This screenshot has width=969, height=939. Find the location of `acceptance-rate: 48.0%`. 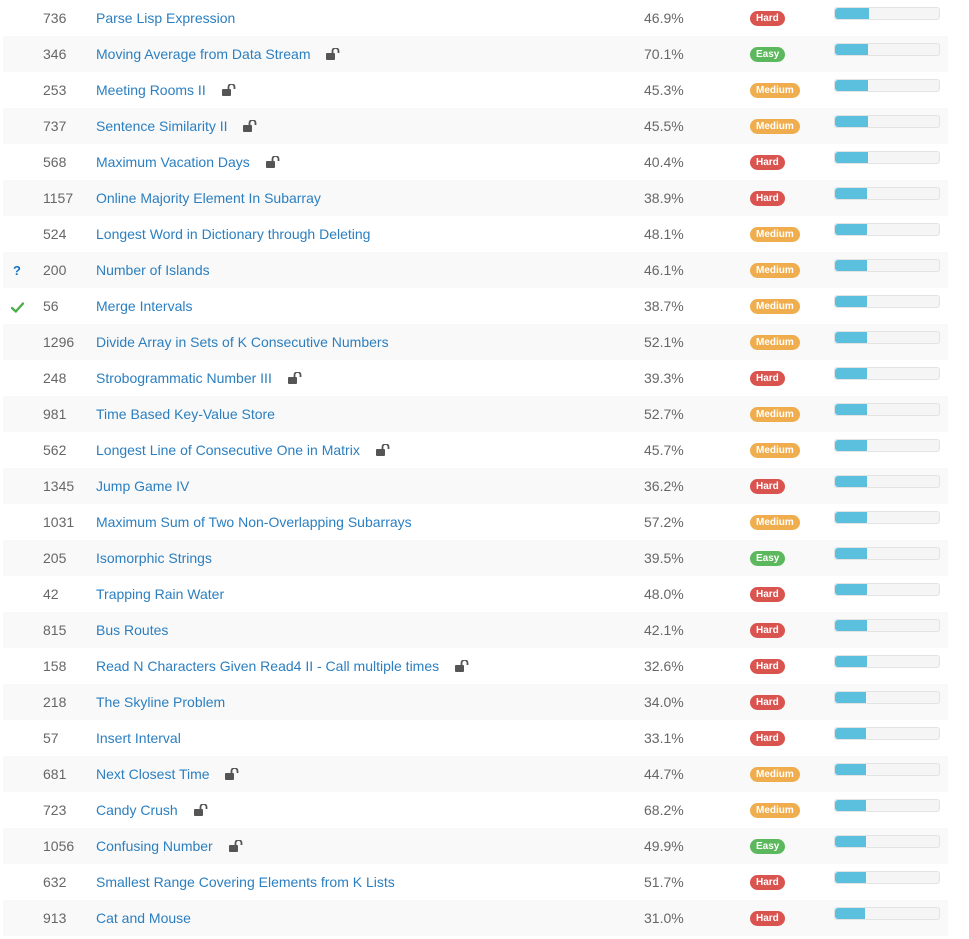

acceptance-rate: 48.0% is located at coordinates (664, 594).